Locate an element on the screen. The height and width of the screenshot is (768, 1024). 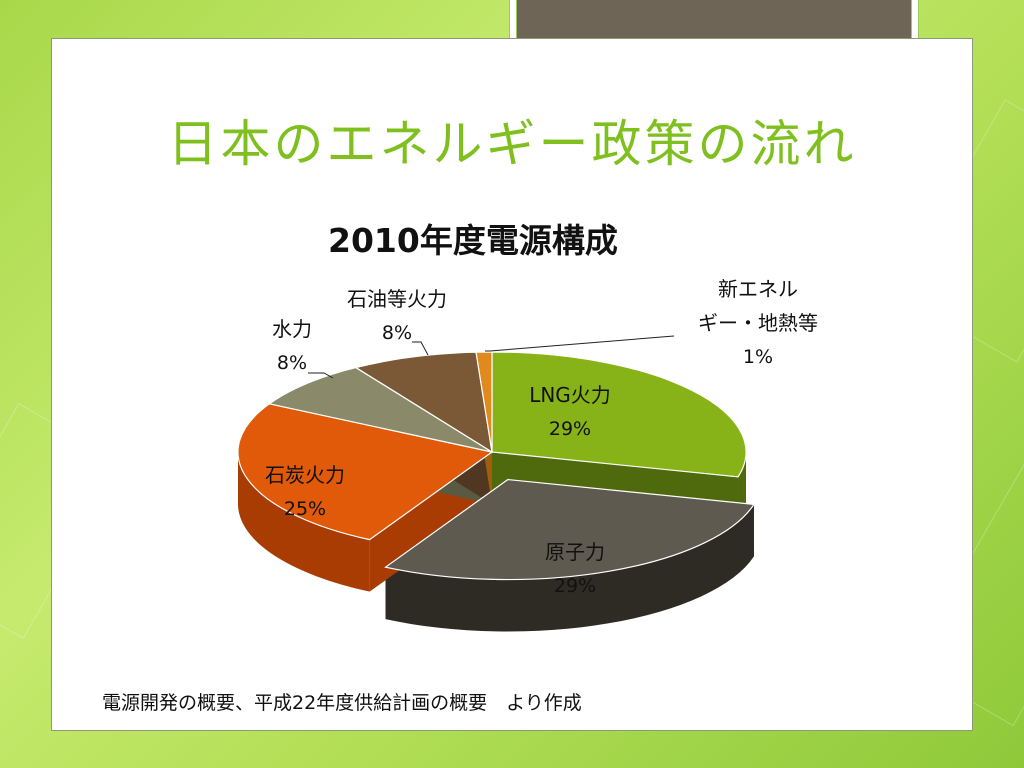
slice-label-hydro: 水力 8% is located at coordinates (292, 346).